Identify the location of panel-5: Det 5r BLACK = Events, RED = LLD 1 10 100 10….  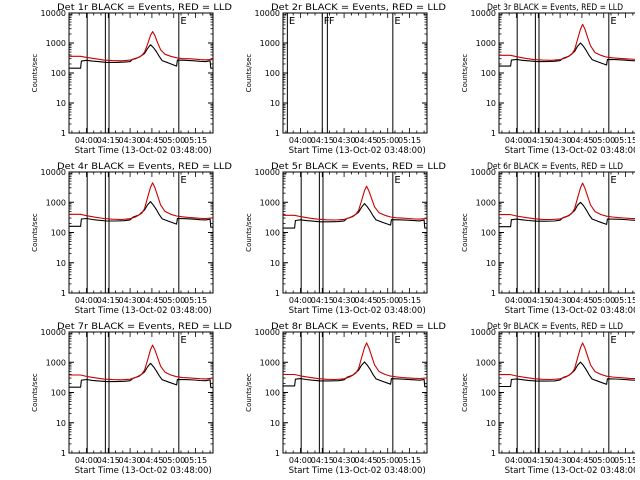
(346, 239).